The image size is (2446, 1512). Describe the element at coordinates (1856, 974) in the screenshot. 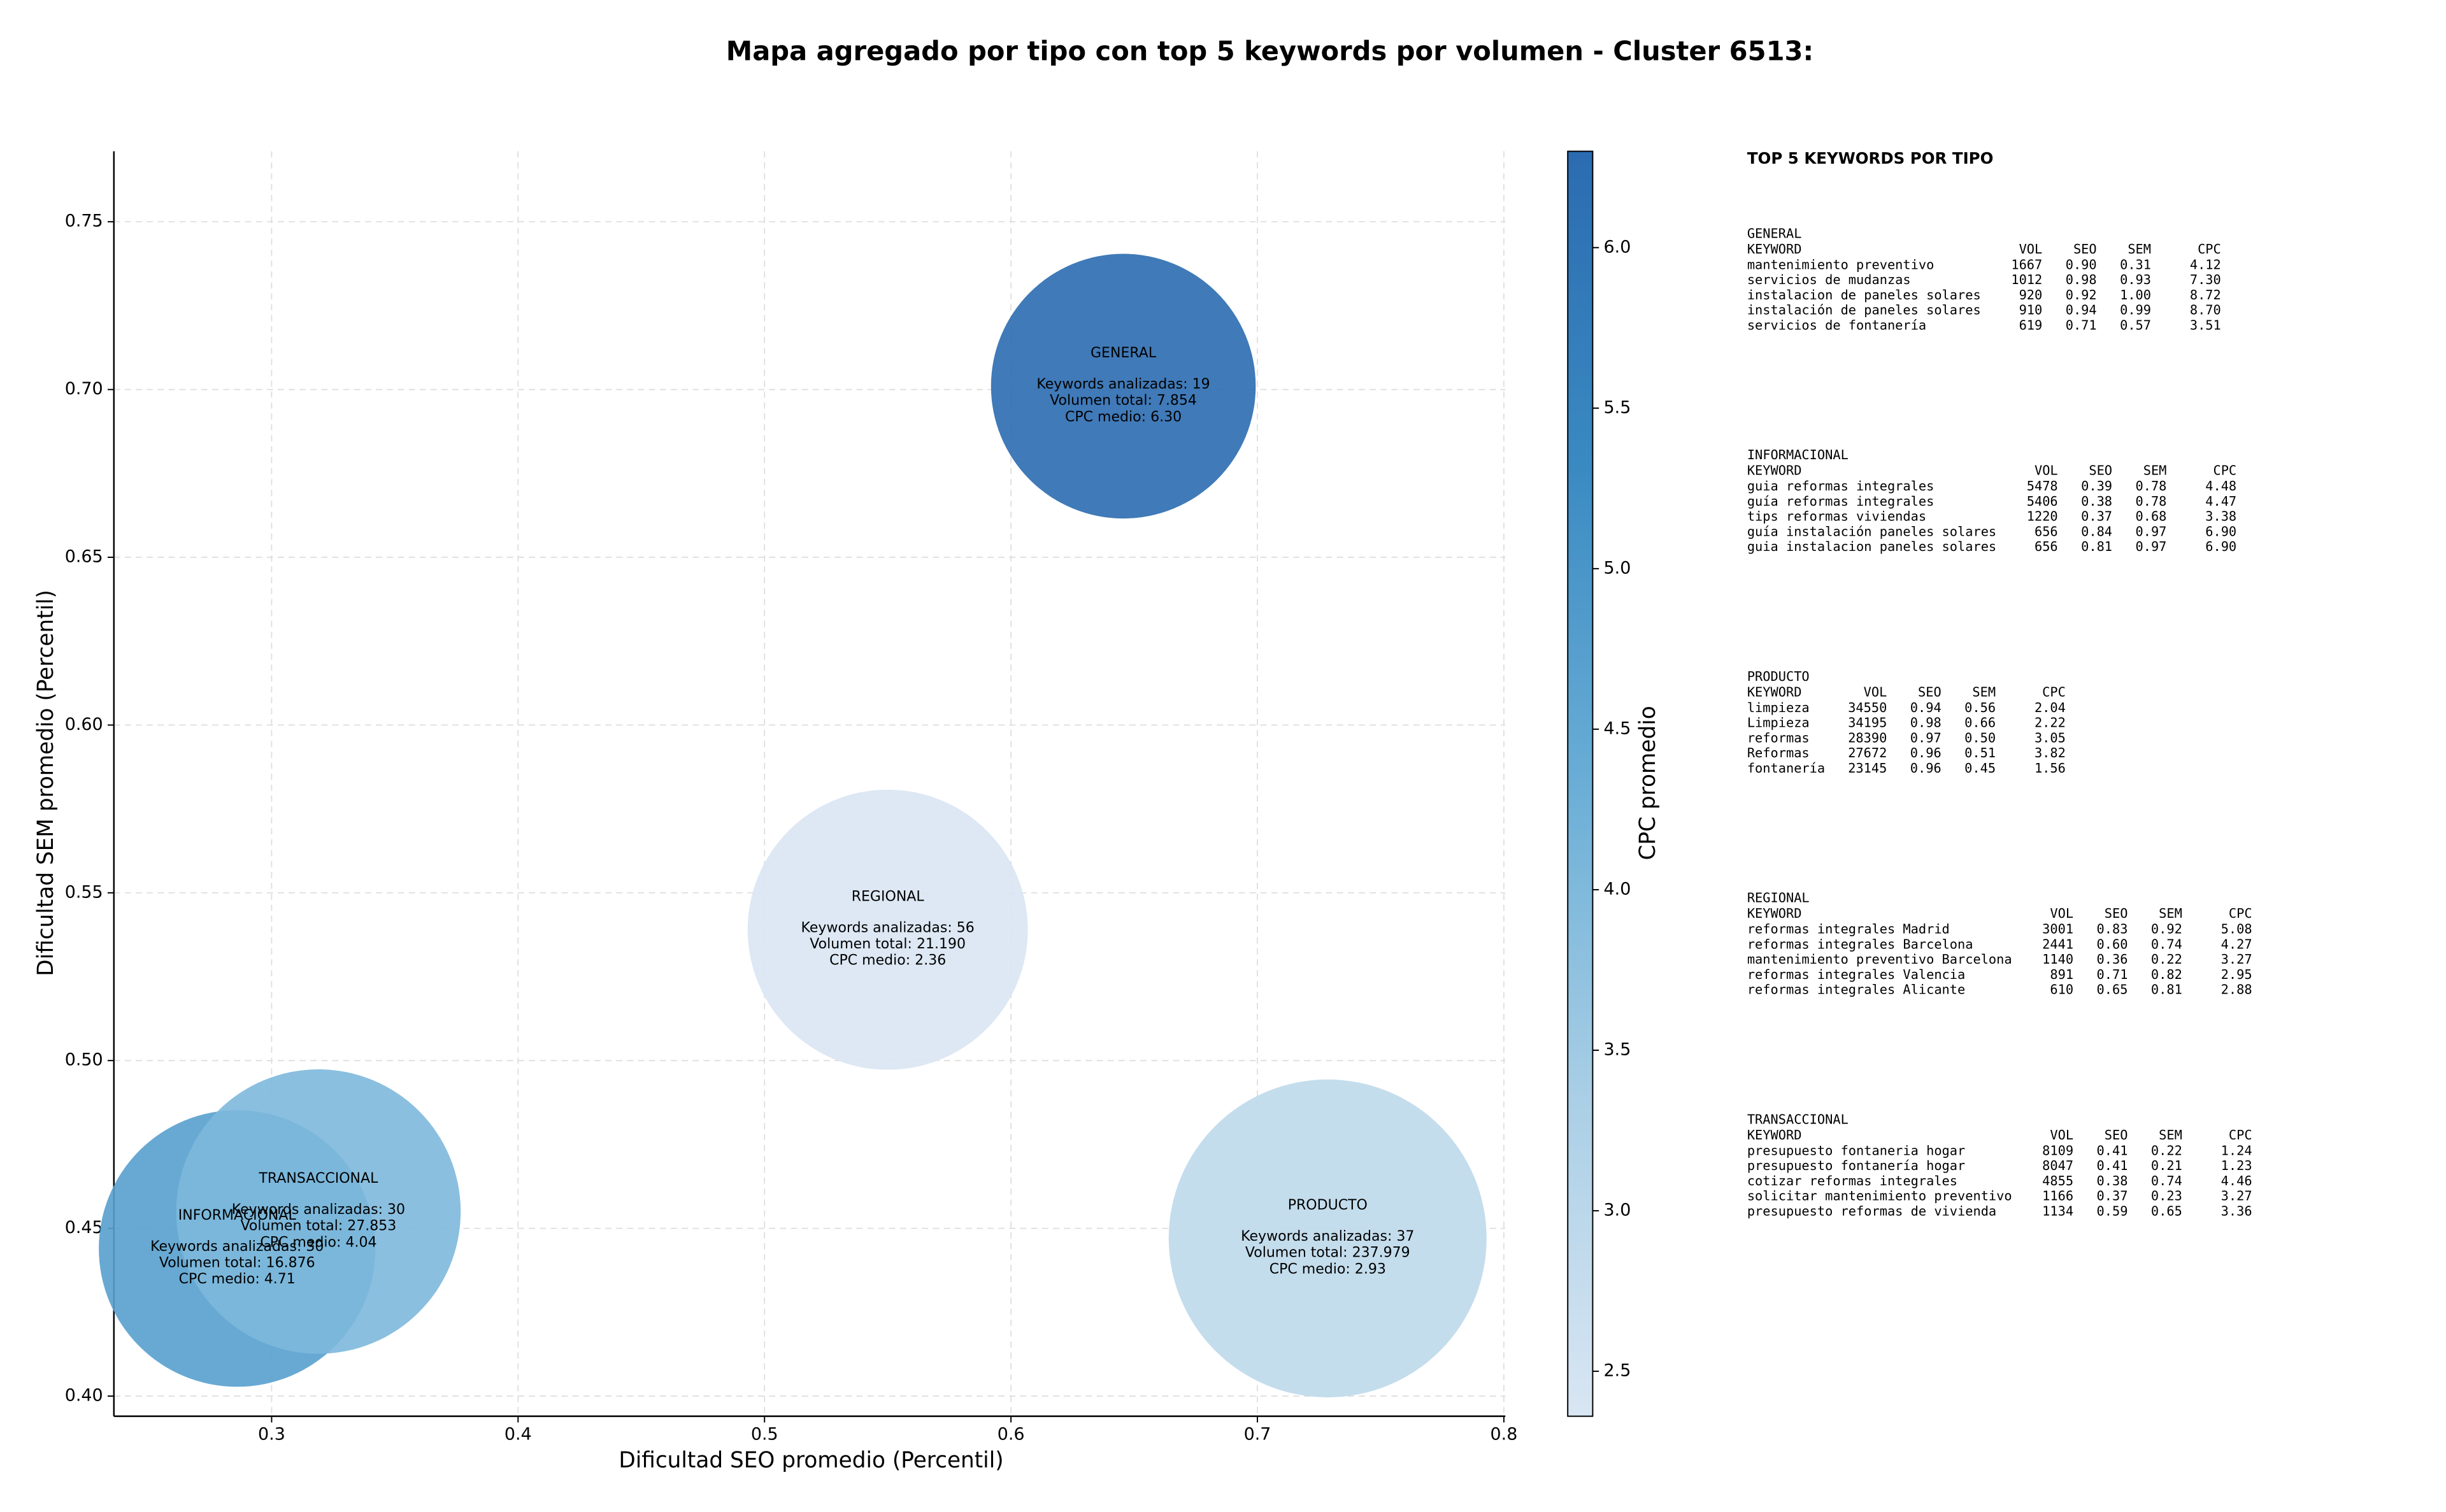

I see `table-cell: reformas integrales Valencia` at that location.